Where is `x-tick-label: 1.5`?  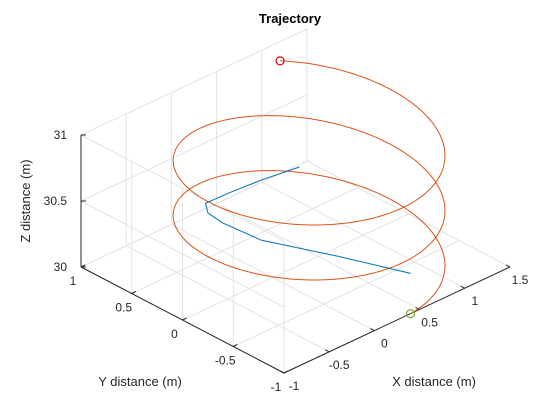 x-tick-label: 1.5 is located at coordinates (520, 280).